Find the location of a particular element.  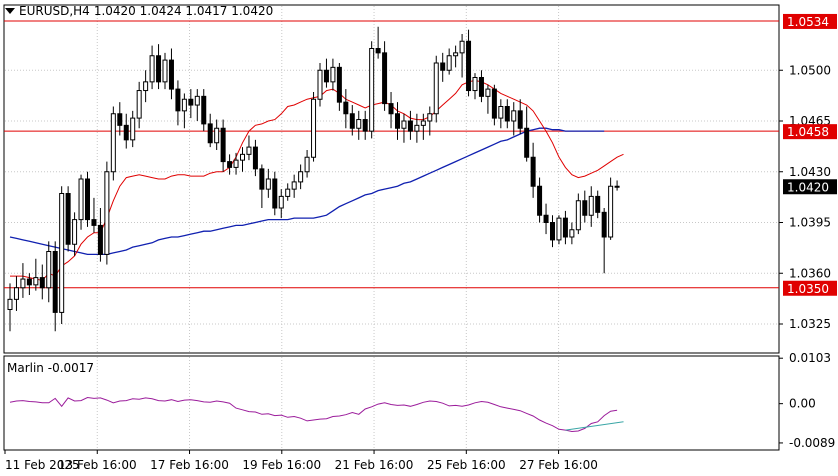

y-tick-label: 1.0500 is located at coordinates (810, 70).